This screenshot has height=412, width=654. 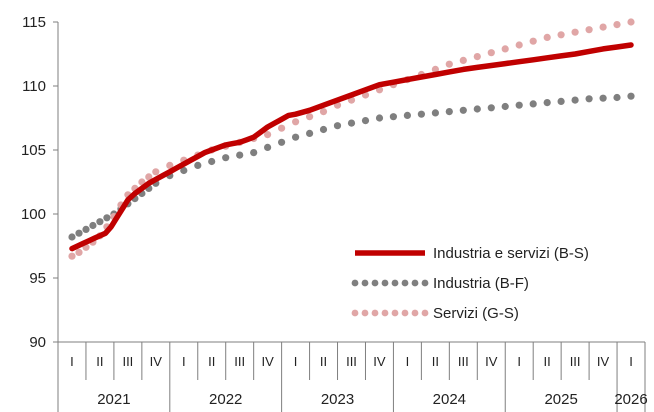 What do you see at coordinates (37, 342) in the screenshot?
I see `y-tick-label: 90` at bounding box center [37, 342].